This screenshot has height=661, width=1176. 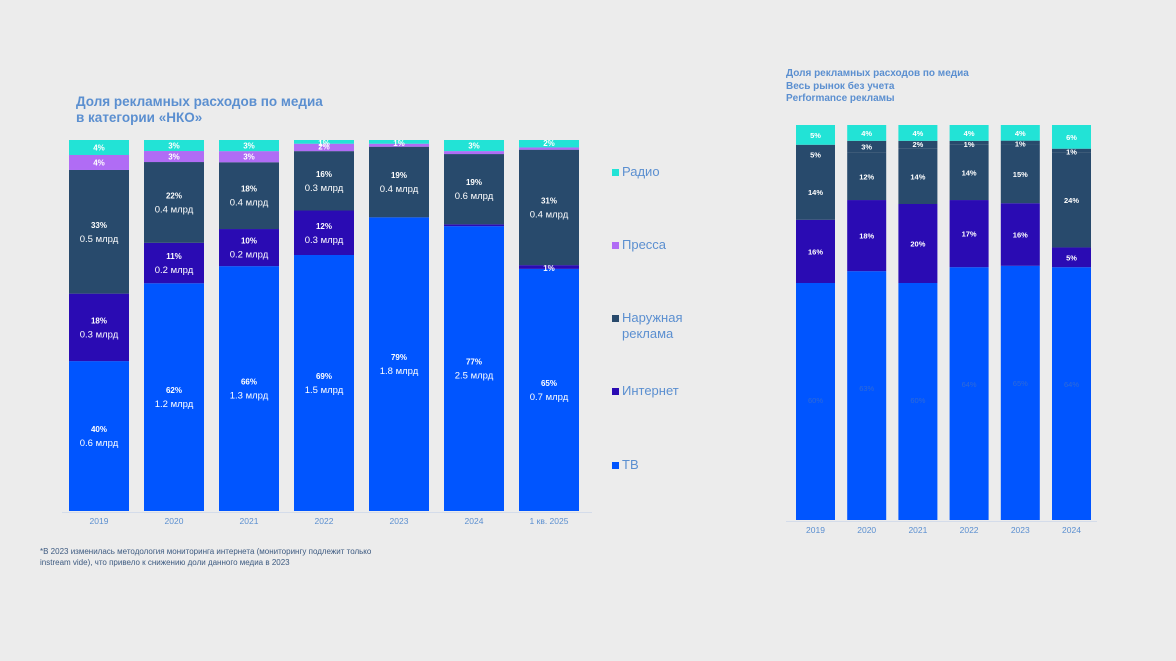 What do you see at coordinates (1020, 174) in the screenshot?
I see `chart2-bar-outdoor-2023` at bounding box center [1020, 174].